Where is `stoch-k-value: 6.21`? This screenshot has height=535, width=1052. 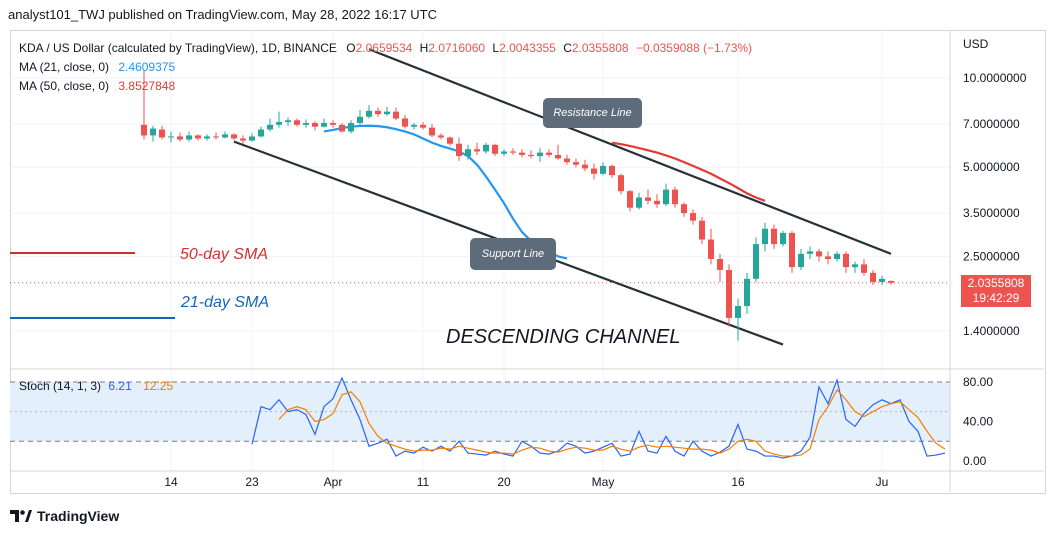 stoch-k-value: 6.21 is located at coordinates (120, 386).